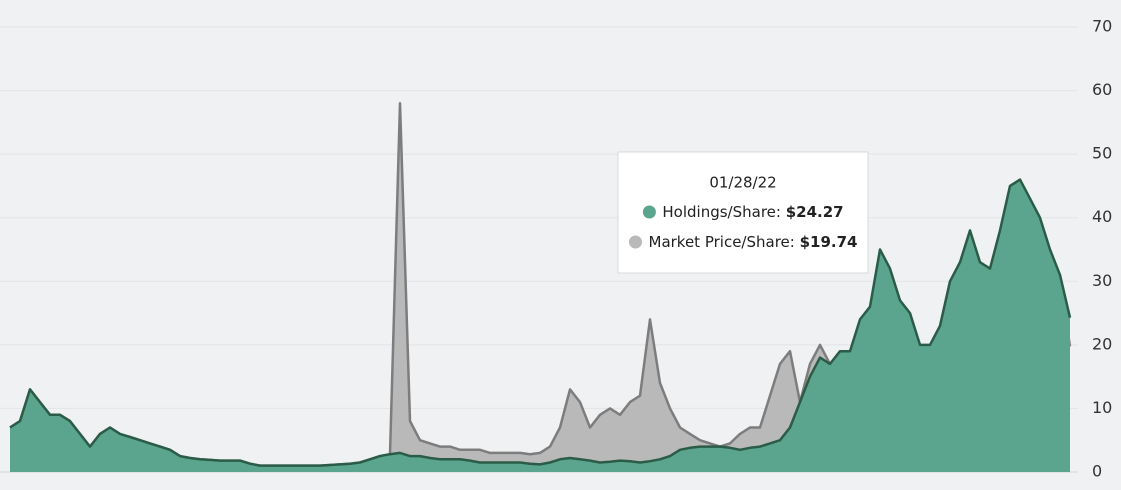 The height and width of the screenshot is (490, 1121). Describe the element at coordinates (829, 242) in the screenshot. I see `tooltip-value: $19.74` at that location.